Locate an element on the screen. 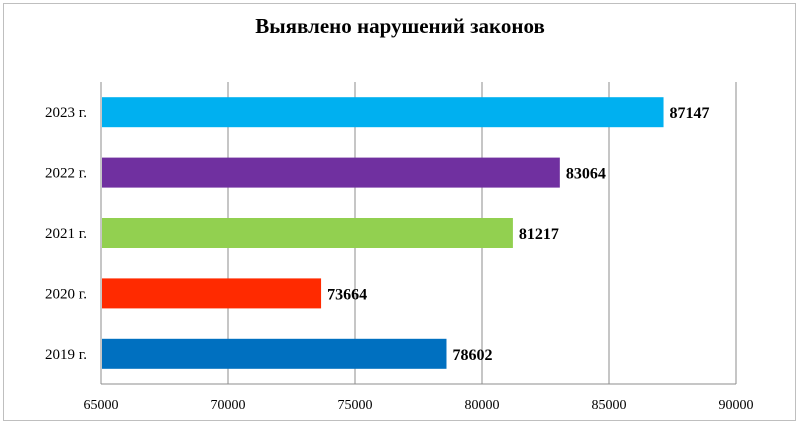  category-label: 2021 г. is located at coordinates (66, 234).